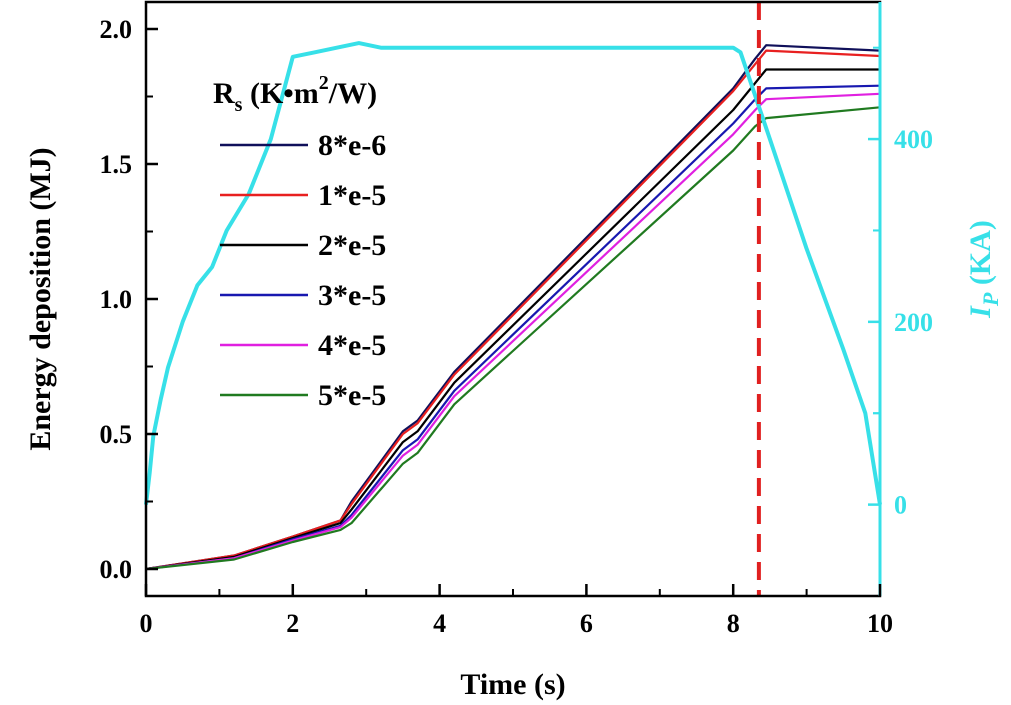 This screenshot has height=705, width=1011. I want to click on legend-label: 2*e-5, so click(352, 245).